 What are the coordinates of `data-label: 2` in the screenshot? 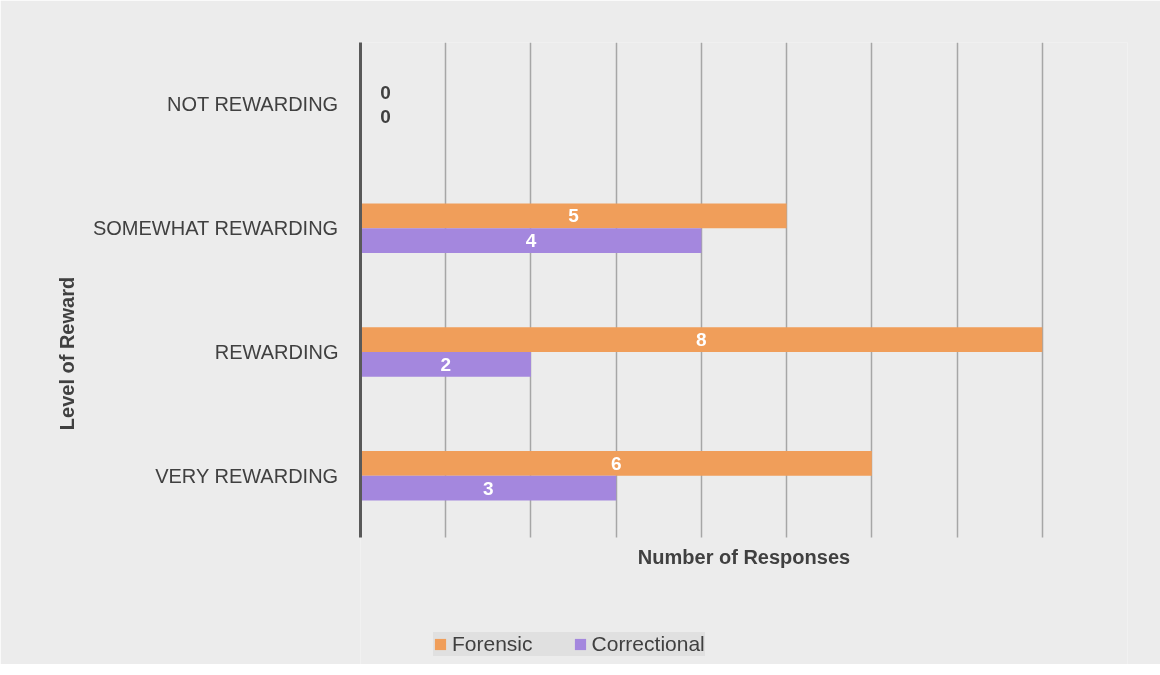 It's located at (446, 364).